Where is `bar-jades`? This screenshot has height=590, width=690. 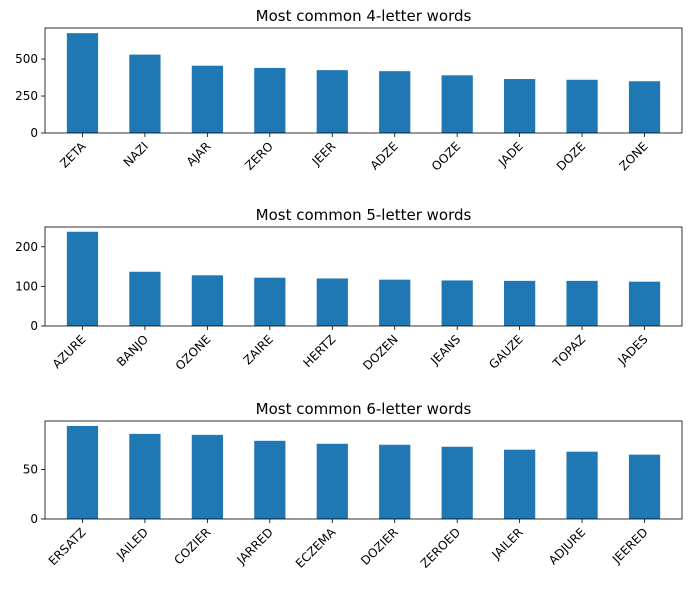 bar-jades is located at coordinates (644, 303).